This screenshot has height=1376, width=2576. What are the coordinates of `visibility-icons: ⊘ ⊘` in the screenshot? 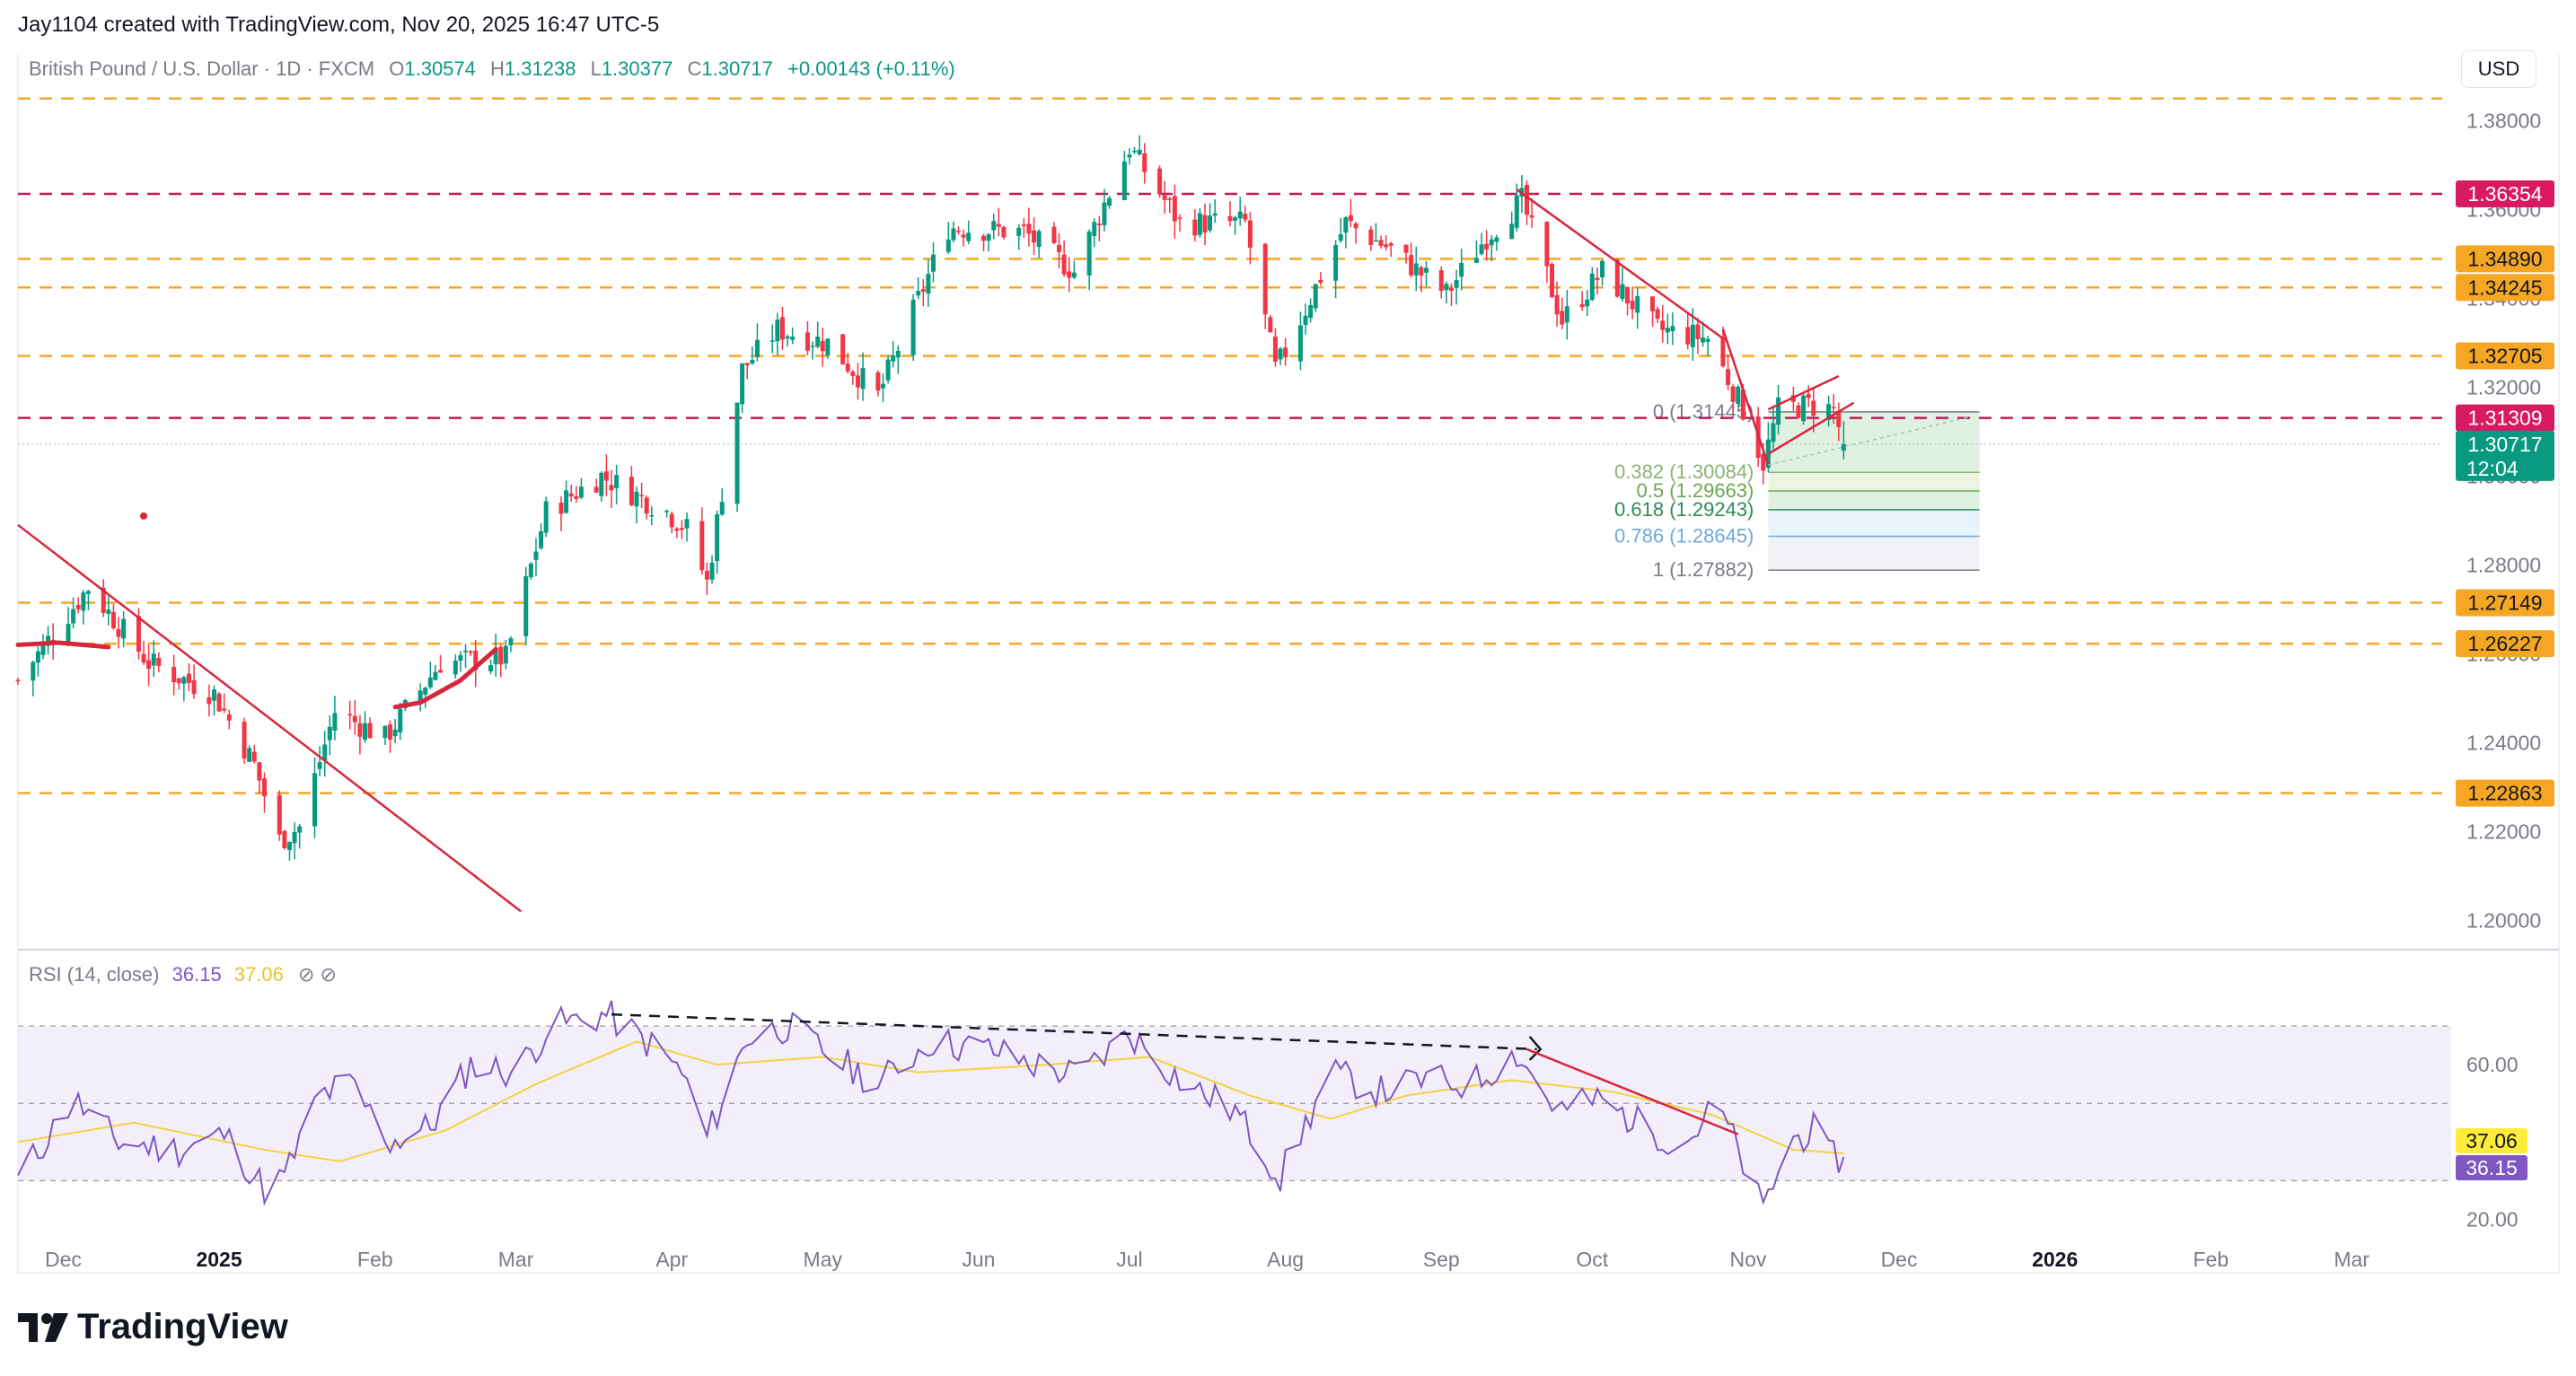 It's located at (317, 974).